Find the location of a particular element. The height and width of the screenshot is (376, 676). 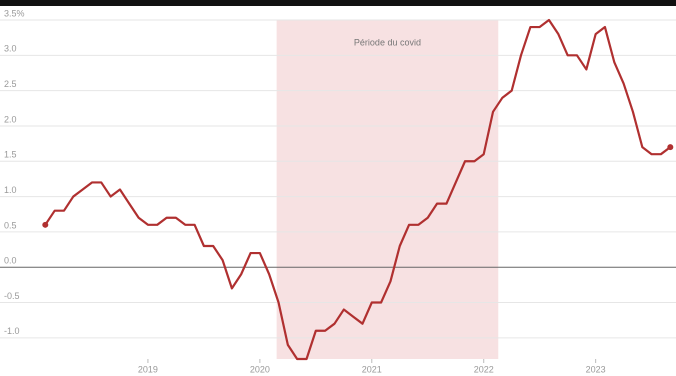

x-tick-label: 2022 is located at coordinates (484, 369).